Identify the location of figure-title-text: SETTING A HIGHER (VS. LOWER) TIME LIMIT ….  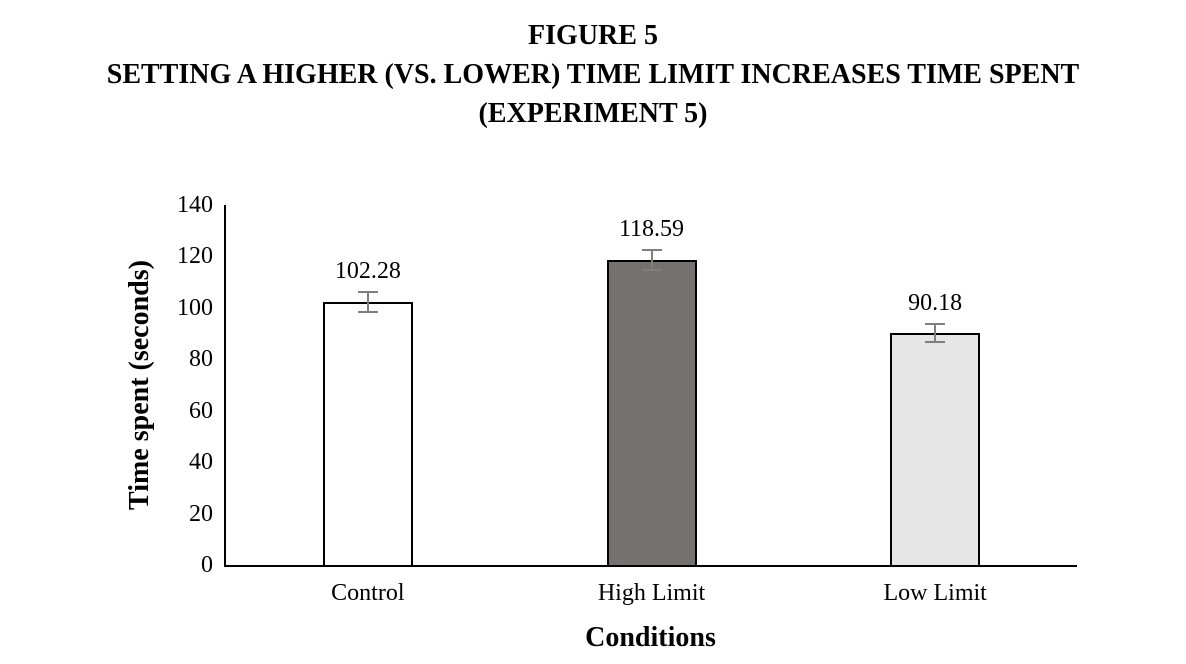
(593, 74).